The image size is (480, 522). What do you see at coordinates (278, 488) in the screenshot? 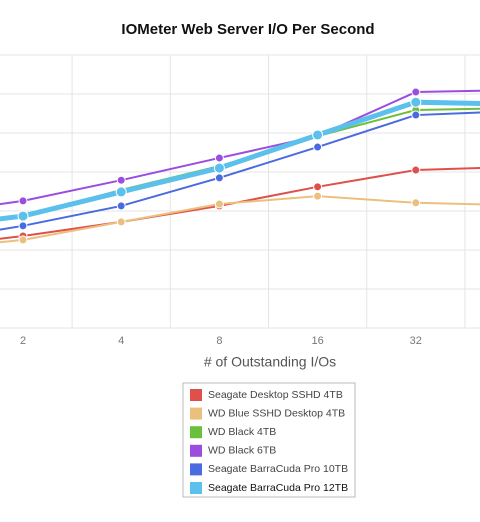
I see `legend-label: Seagate BarraCuda Pro 12TB` at bounding box center [278, 488].